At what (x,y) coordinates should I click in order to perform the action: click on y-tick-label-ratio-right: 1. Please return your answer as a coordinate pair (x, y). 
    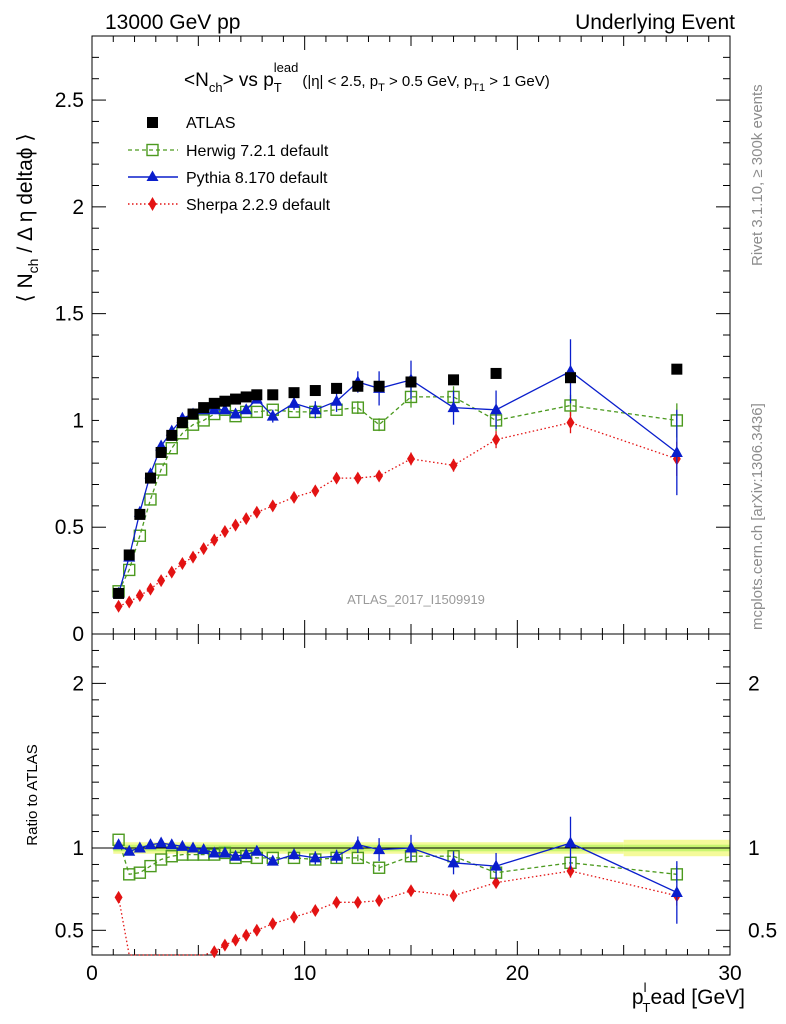
    Looking at the image, I should click on (754, 848).